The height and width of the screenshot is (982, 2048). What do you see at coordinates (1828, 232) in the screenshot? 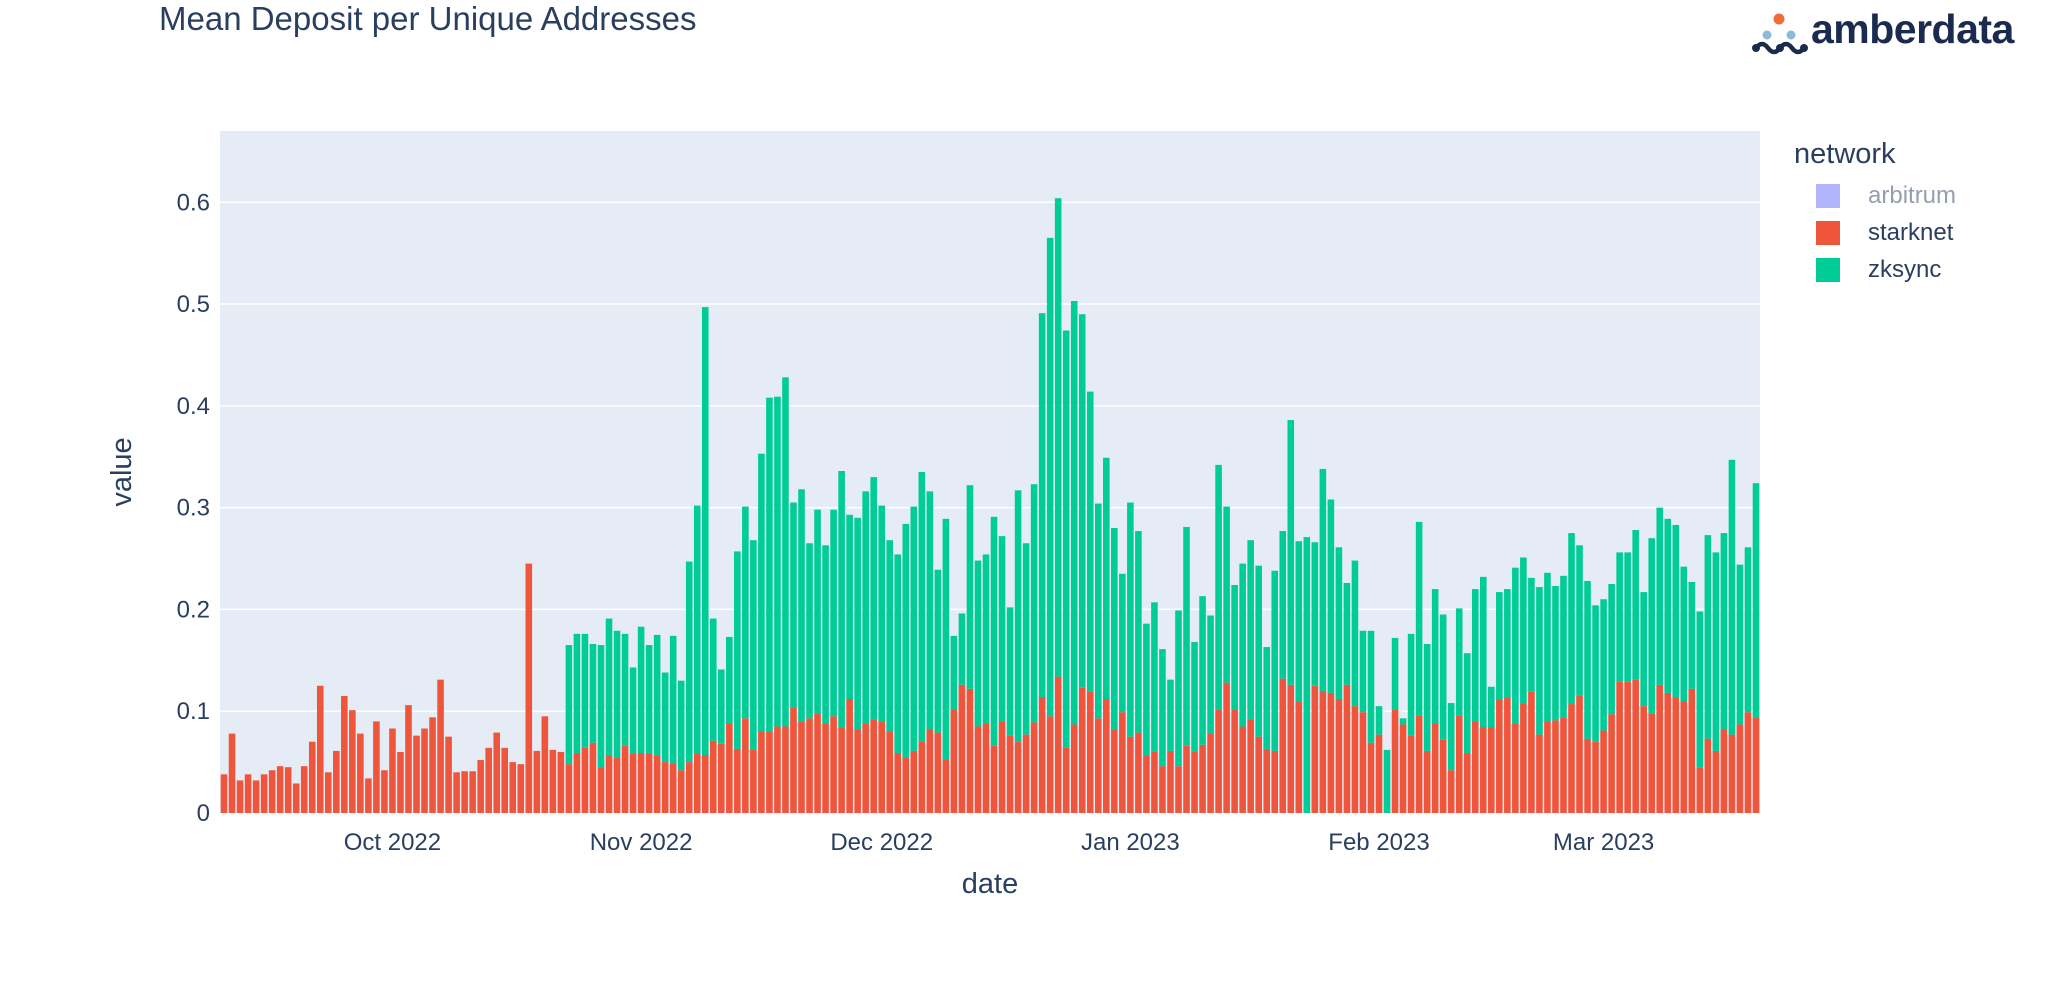
I see `legend-swatch` at bounding box center [1828, 232].